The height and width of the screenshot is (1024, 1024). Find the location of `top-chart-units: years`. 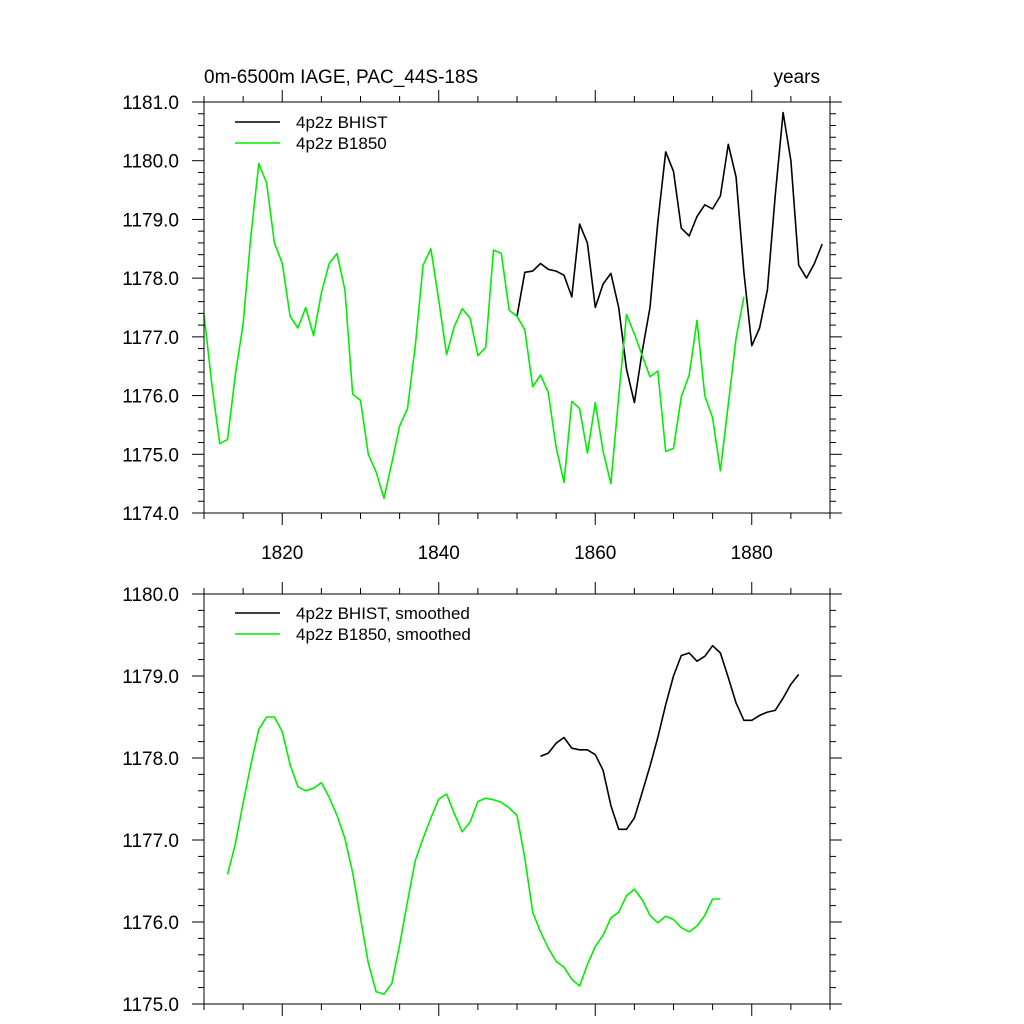

top-chart-units: years is located at coordinates (797, 77).